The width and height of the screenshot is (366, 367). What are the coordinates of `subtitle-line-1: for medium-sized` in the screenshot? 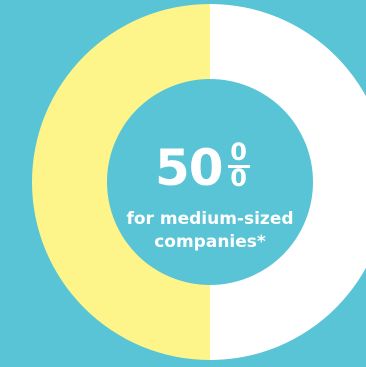 It's located at (210, 219).